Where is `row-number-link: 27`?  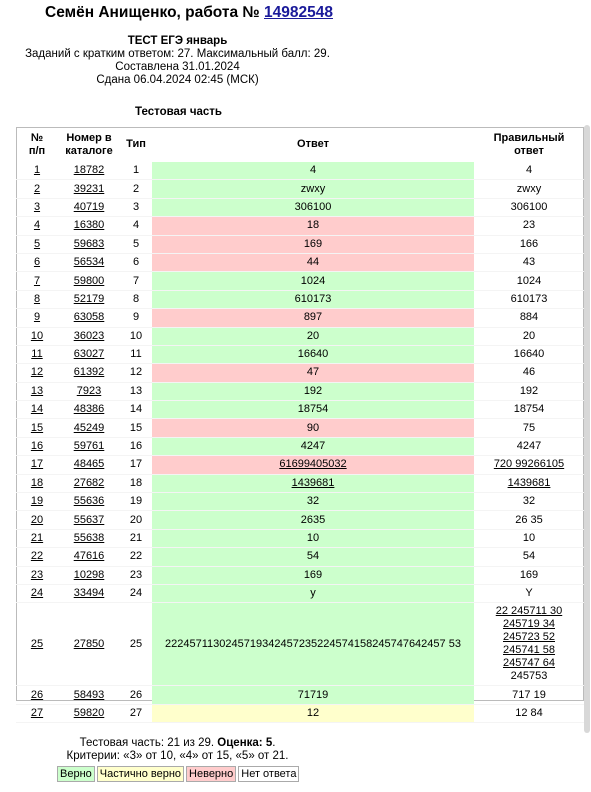
row-number-link: 27 is located at coordinates (37, 712).